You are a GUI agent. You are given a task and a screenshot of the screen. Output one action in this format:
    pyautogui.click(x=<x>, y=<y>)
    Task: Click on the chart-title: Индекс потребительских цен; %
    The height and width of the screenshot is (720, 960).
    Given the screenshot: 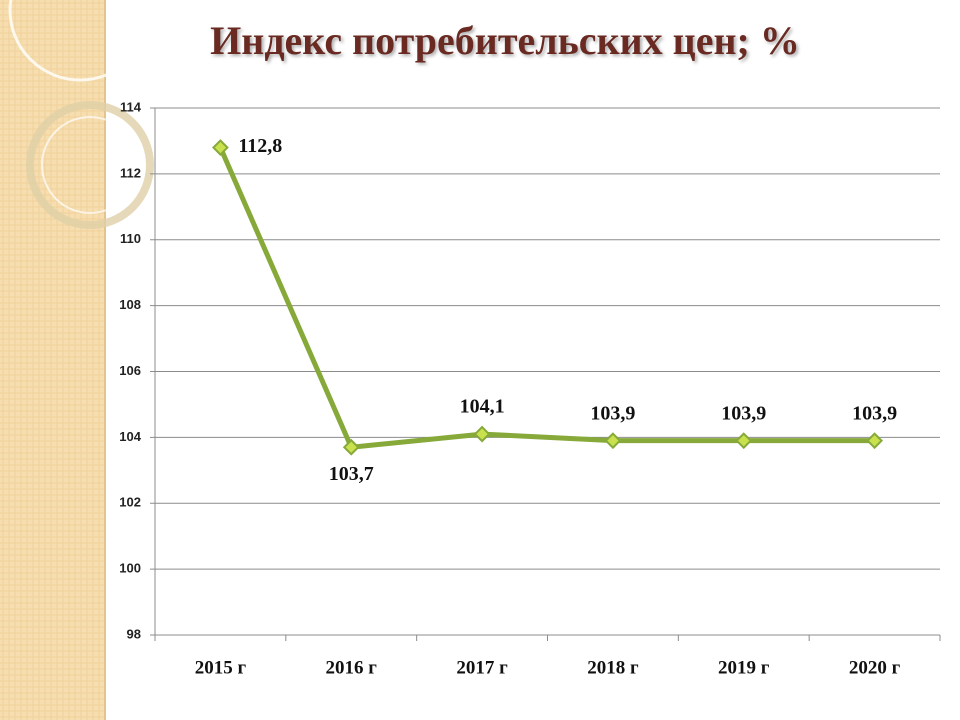 What is the action you would take?
    pyautogui.click(x=505, y=40)
    